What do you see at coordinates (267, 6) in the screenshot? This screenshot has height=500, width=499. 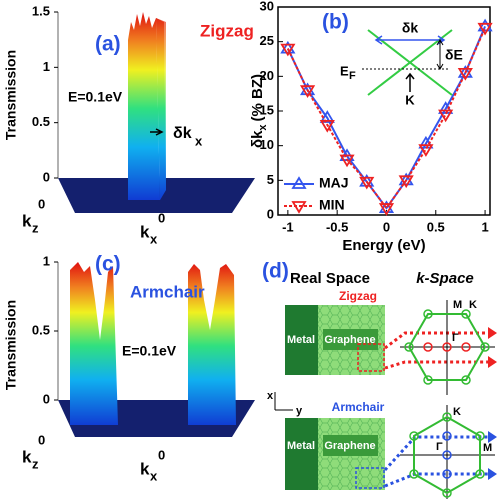 I see `y-tick-label: 30` at bounding box center [267, 6].